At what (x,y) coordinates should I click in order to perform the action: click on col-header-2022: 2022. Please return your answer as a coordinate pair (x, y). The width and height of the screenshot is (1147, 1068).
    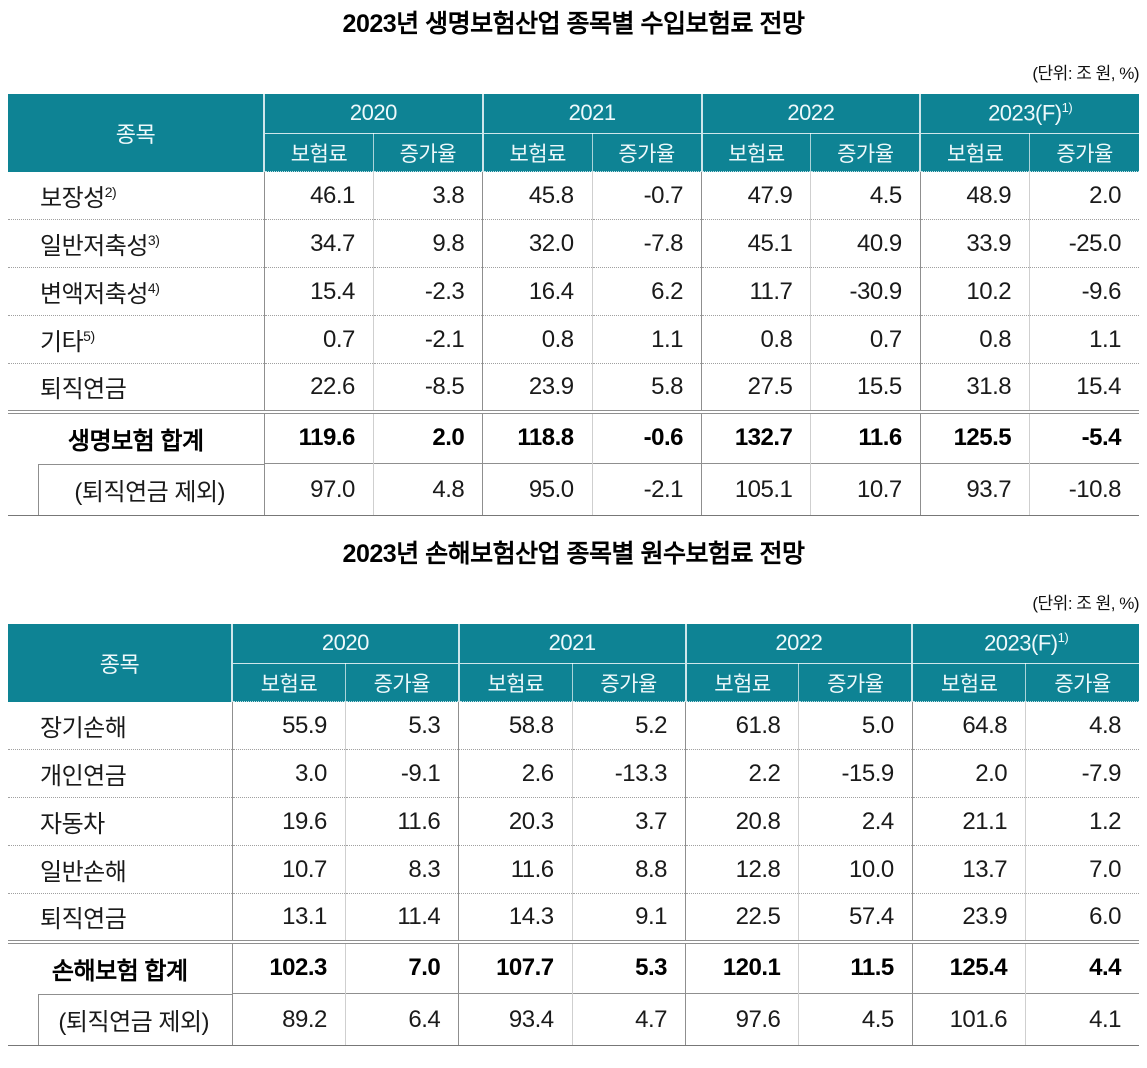
    Looking at the image, I should click on (810, 113).